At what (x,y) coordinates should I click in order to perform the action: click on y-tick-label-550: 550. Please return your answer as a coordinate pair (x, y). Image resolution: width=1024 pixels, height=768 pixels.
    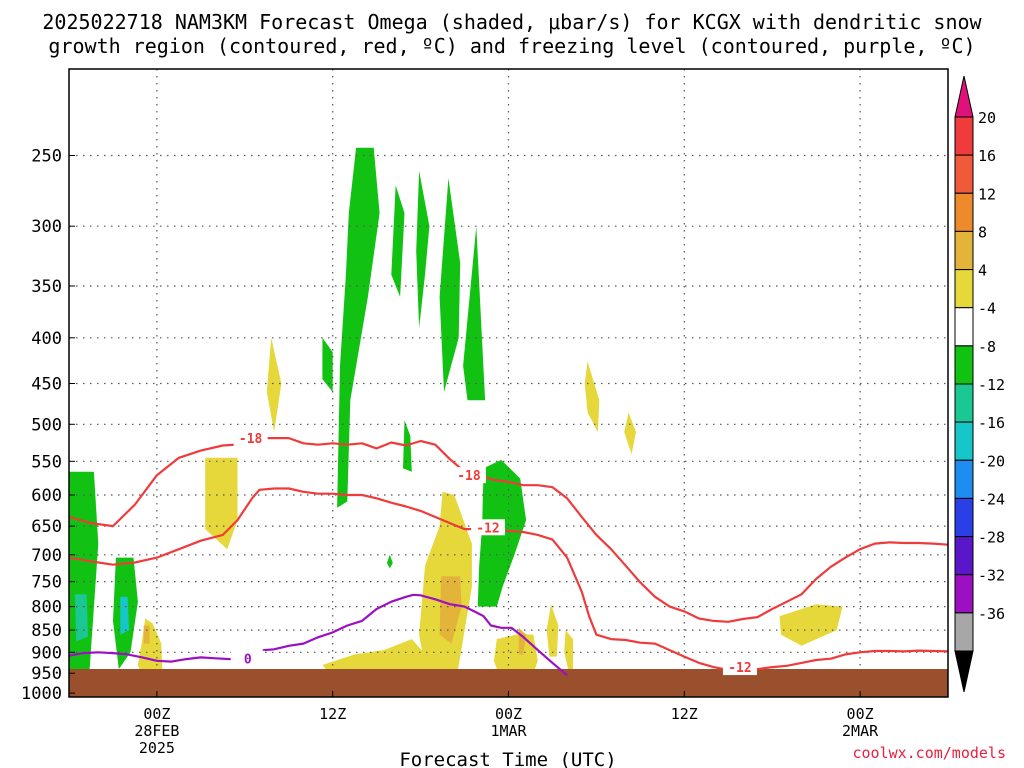
    Looking at the image, I should click on (46, 462).